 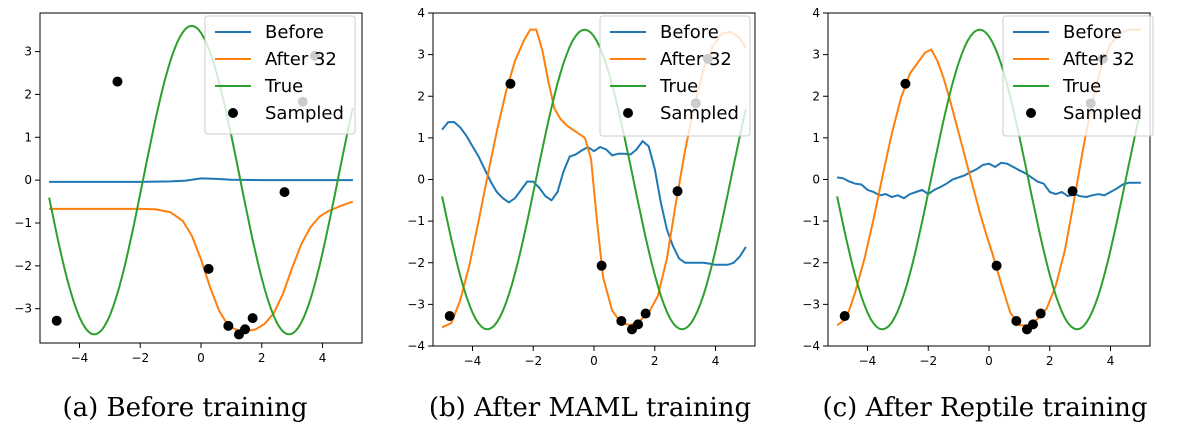 I want to click on panel-caption: (b) After MAML training, so click(x=590, y=408).